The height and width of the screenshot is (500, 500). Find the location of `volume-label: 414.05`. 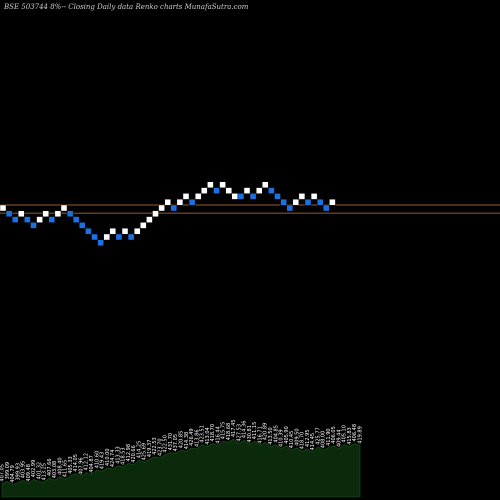

volume-label: 414.05 is located at coordinates (76, 463).